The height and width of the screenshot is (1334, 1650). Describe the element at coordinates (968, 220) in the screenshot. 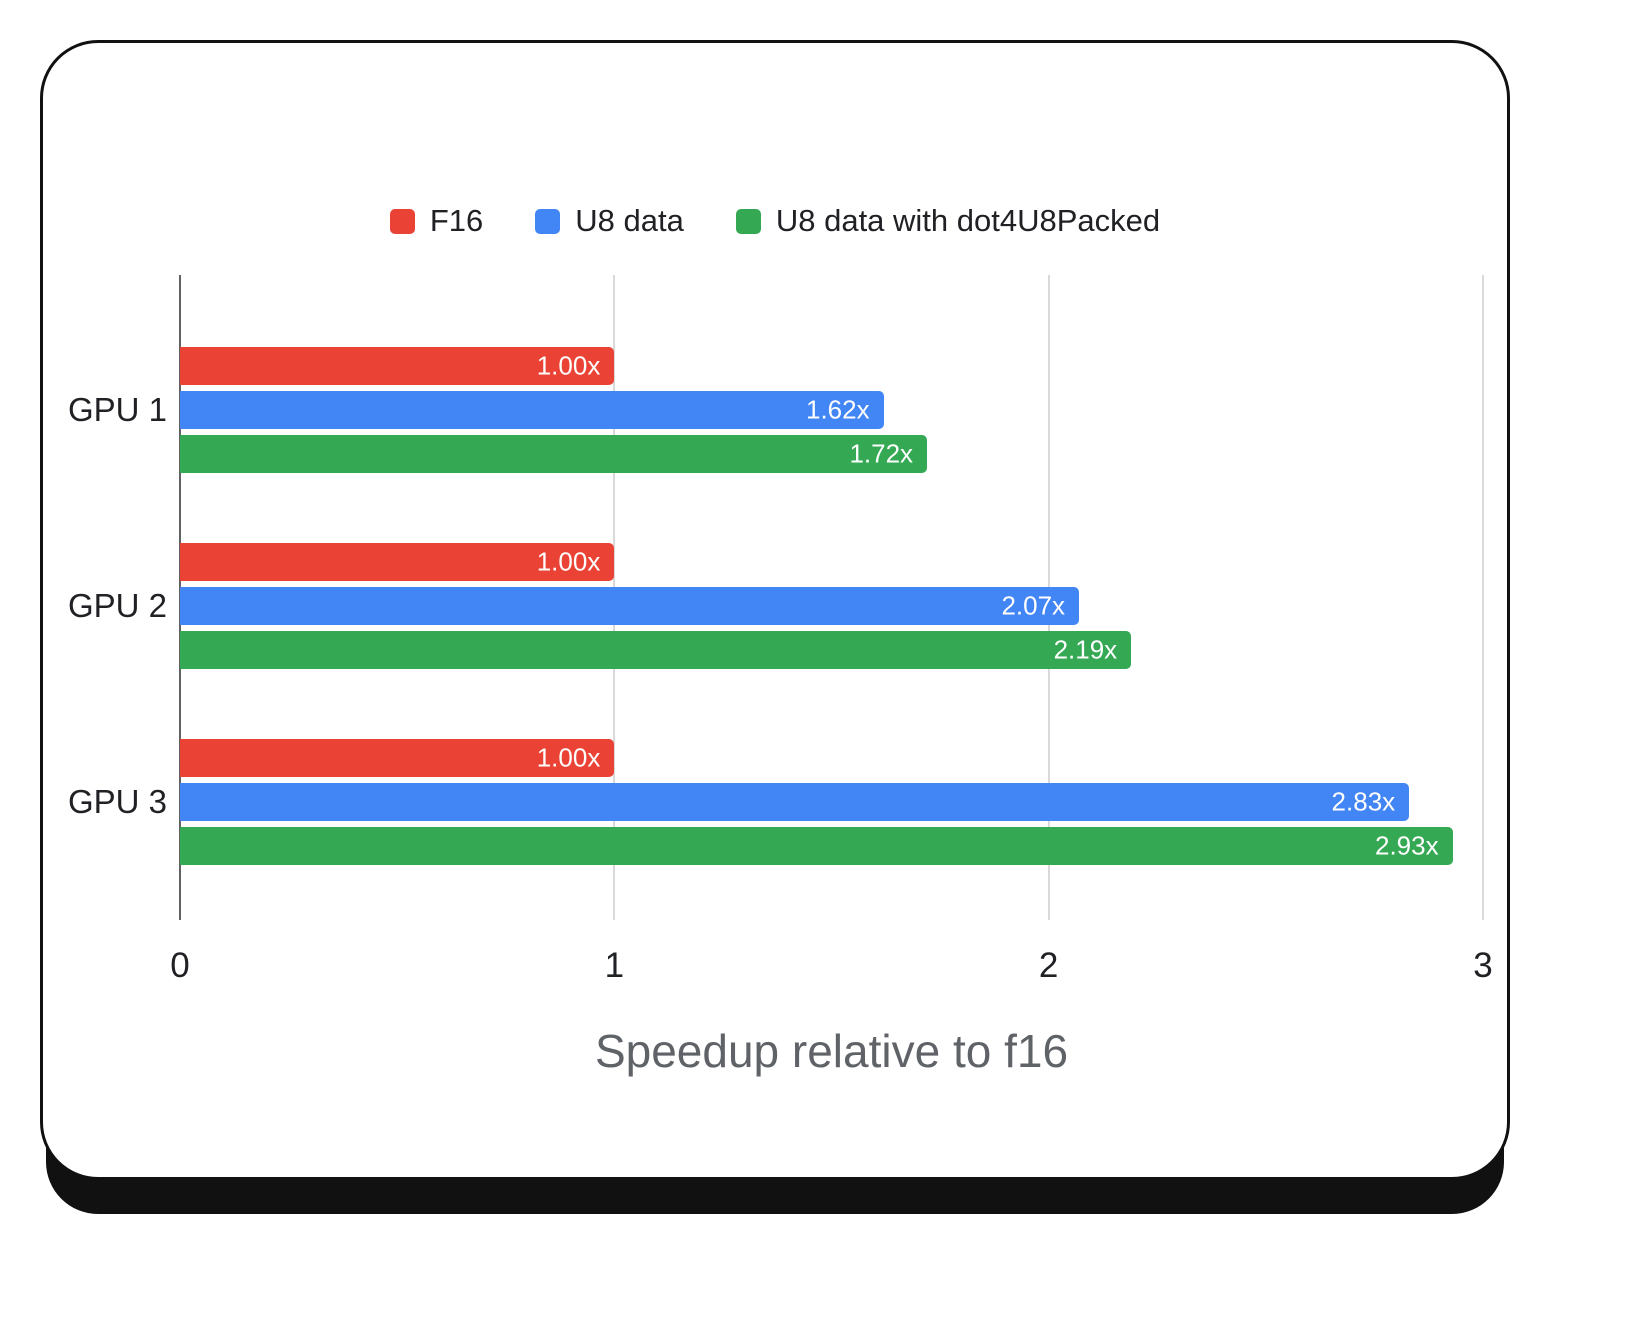

I see `legend-label: U8 data with dot4U8Packed` at that location.